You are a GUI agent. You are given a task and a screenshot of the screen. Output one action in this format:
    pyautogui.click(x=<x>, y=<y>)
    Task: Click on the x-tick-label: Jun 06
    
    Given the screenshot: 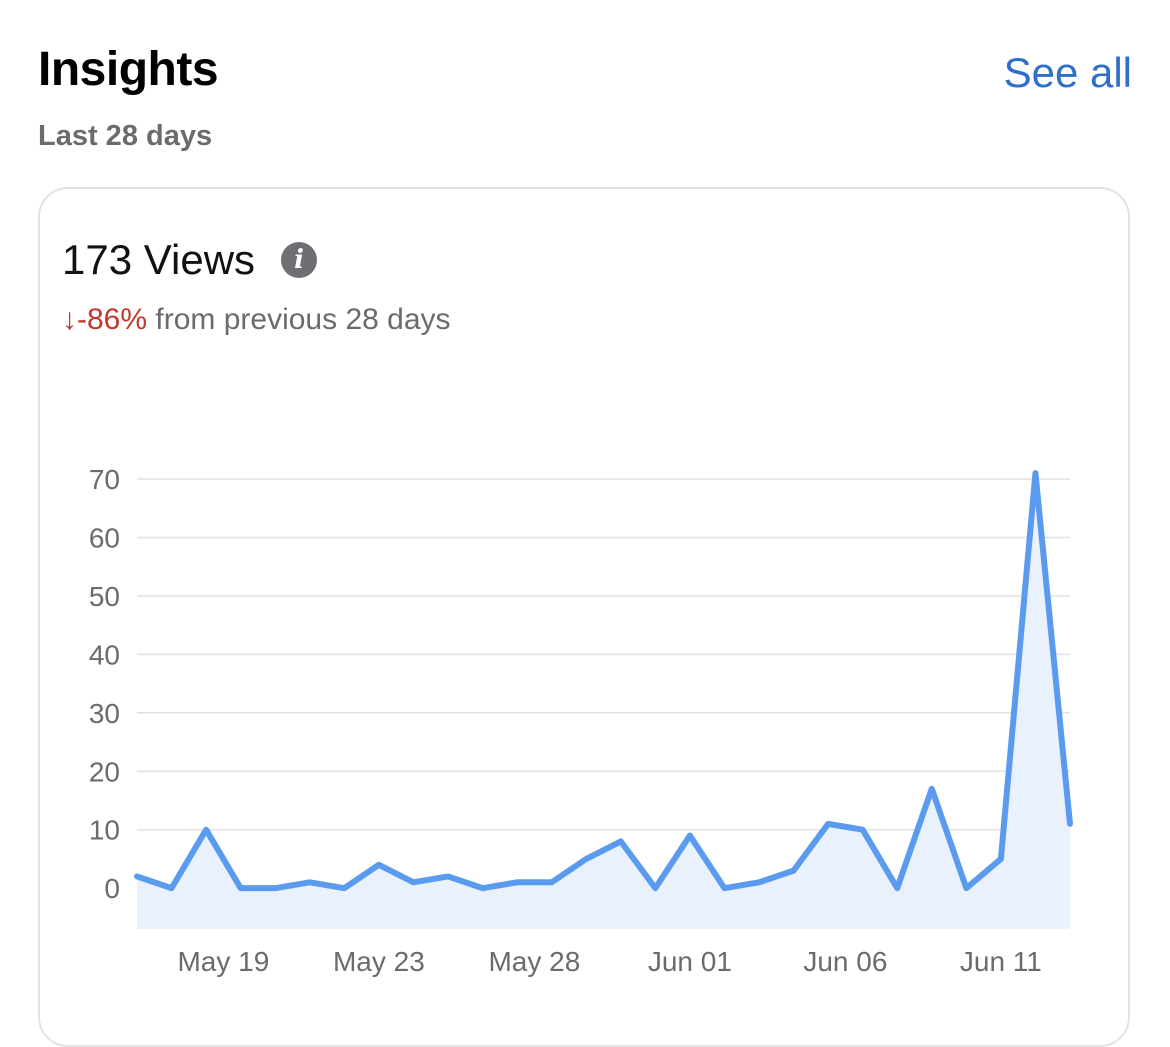 What is the action you would take?
    pyautogui.click(x=845, y=961)
    